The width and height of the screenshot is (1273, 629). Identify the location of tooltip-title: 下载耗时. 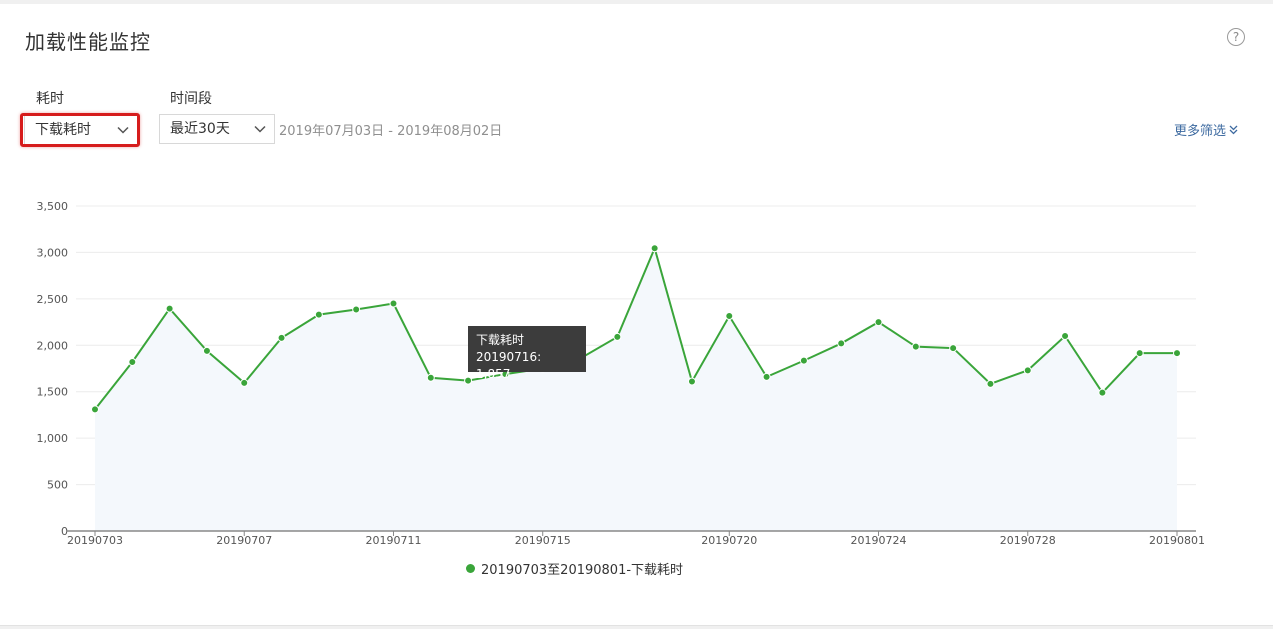
(500, 340).